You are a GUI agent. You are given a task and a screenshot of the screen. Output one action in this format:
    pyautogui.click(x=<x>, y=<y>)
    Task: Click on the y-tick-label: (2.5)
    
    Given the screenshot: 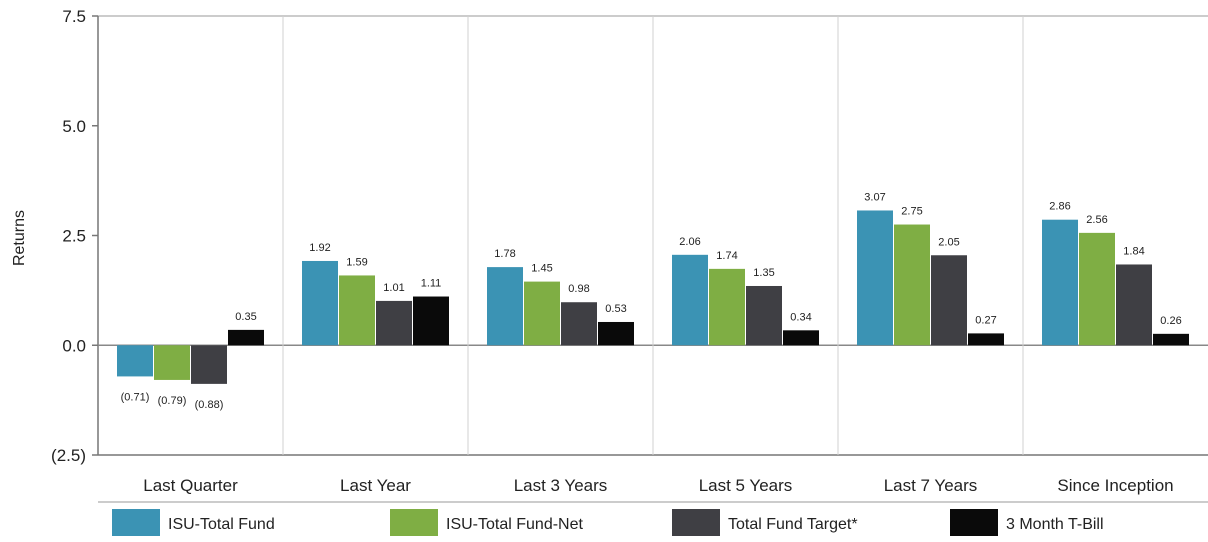 What is the action you would take?
    pyautogui.click(x=68, y=455)
    